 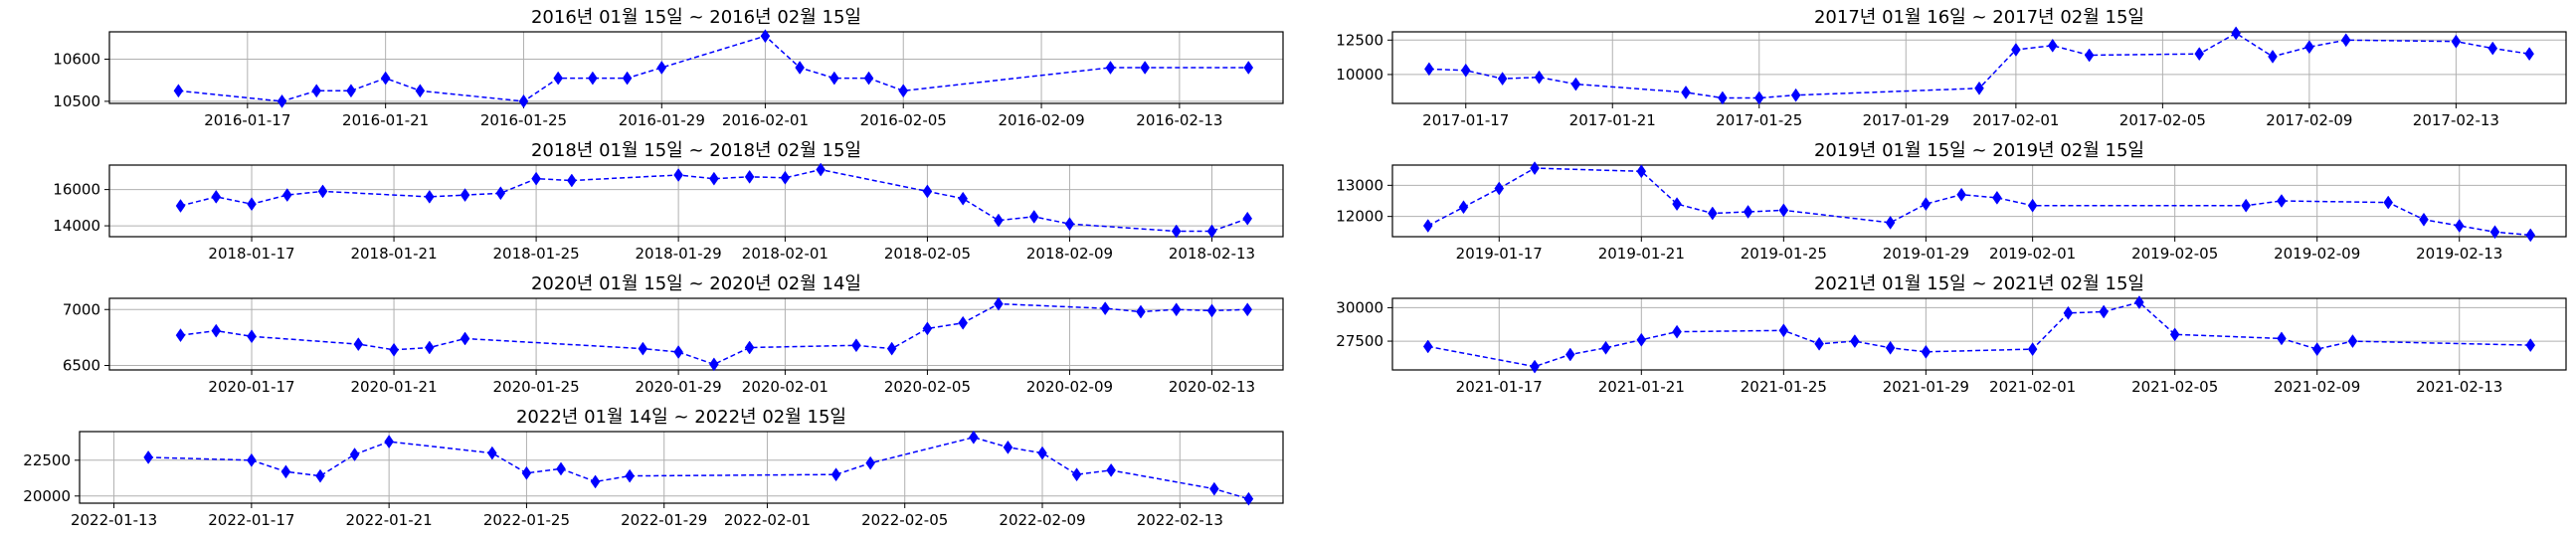 What do you see at coordinates (2309, 120) in the screenshot?
I see `x-tick-label: 2017-02-09` at bounding box center [2309, 120].